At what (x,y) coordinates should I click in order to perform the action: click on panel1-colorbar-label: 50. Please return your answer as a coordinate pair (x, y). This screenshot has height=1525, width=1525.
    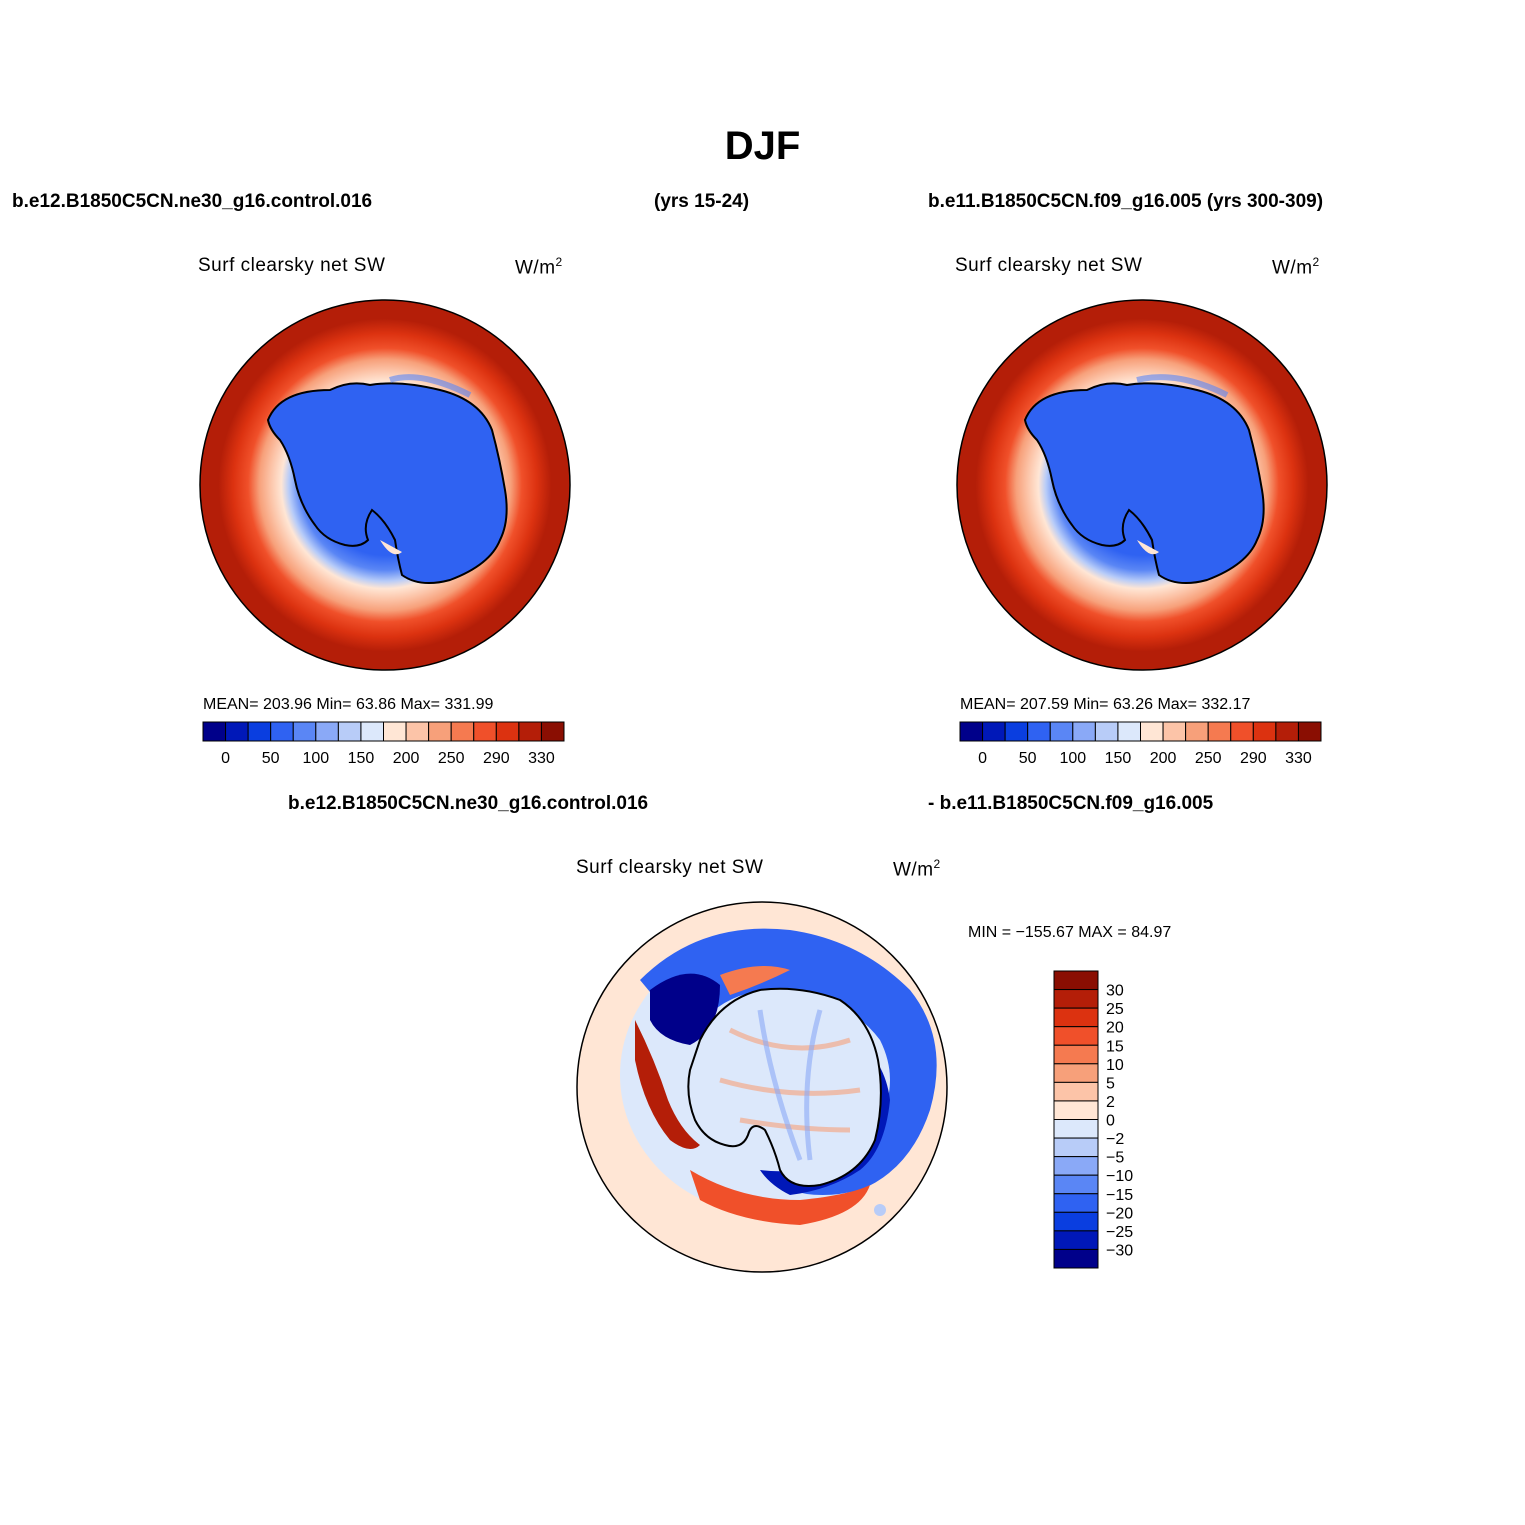
    Looking at the image, I should click on (271, 758).